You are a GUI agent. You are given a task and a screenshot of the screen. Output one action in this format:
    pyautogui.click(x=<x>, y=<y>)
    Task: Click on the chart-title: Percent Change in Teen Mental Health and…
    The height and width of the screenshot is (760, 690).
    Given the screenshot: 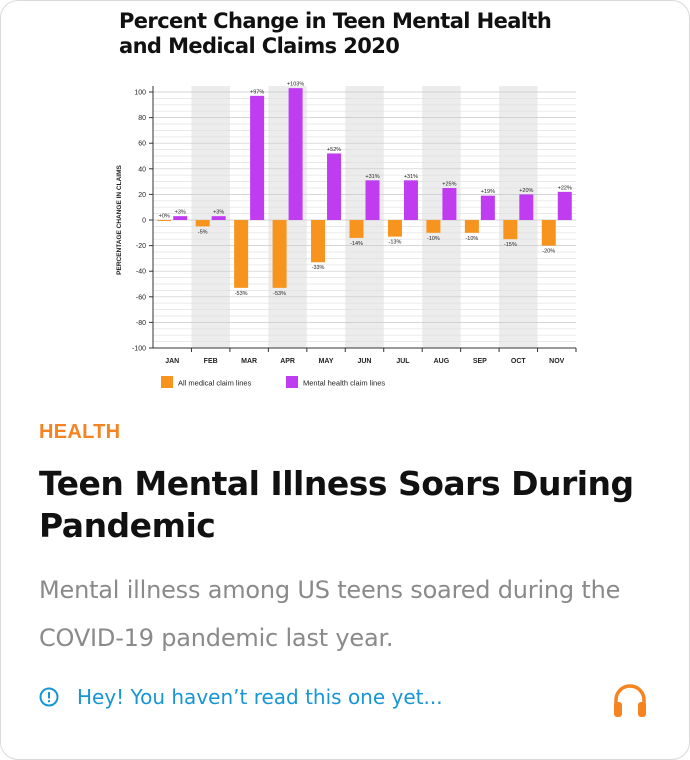 What is the action you would take?
    pyautogui.click(x=379, y=34)
    